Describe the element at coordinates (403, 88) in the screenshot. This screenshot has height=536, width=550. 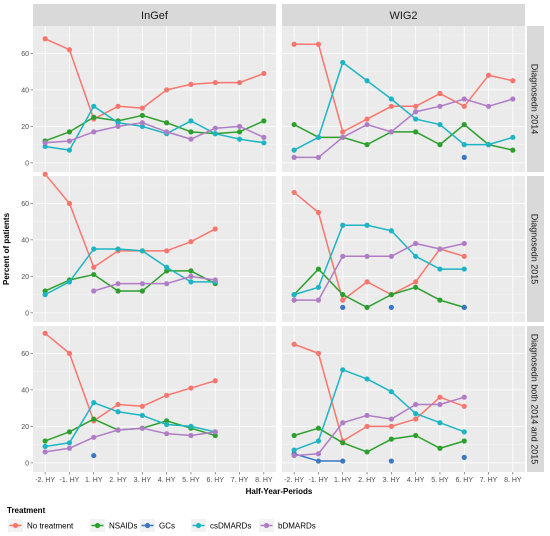
I see `series-no_treatment` at that location.